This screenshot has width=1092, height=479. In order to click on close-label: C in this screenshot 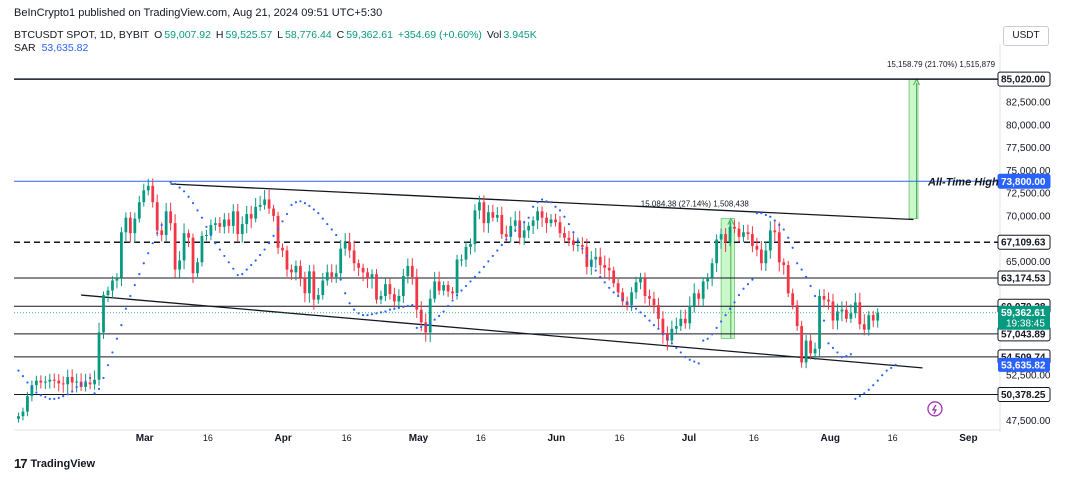, I will do `click(340, 35)`.